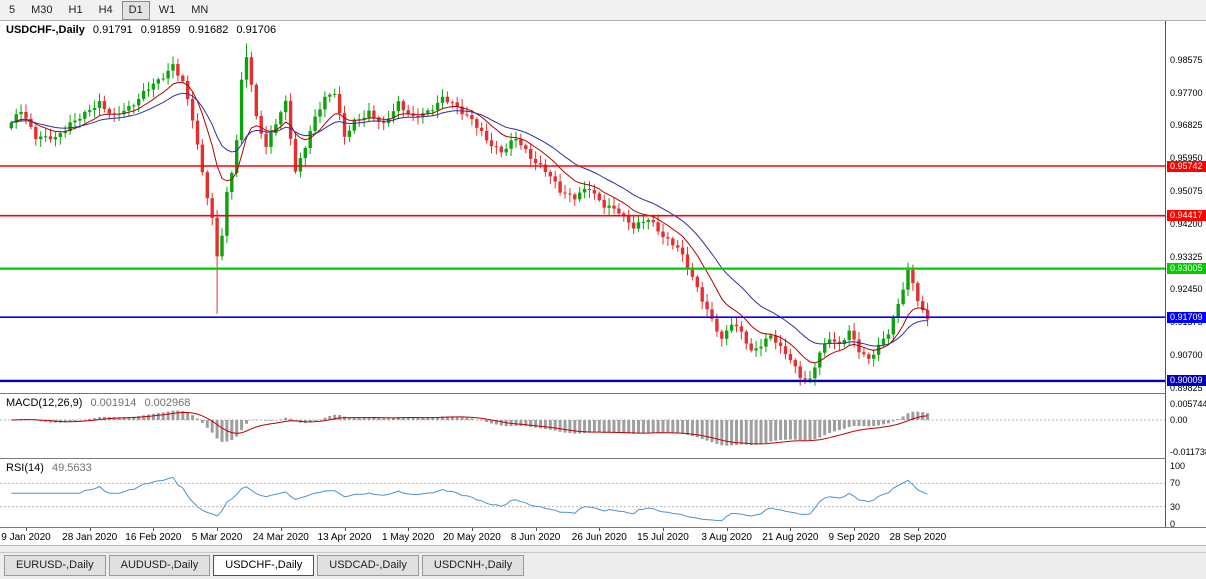 This screenshot has height=579, width=1206. What do you see at coordinates (344, 537) in the screenshot?
I see `date-label: 13 Apr 2020` at bounding box center [344, 537].